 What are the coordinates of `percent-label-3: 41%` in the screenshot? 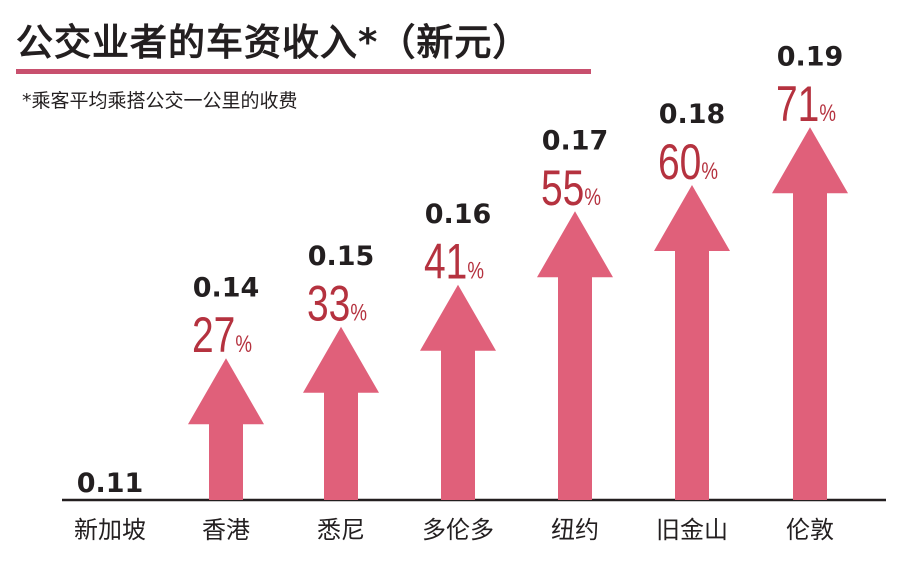 It's located at (454, 261).